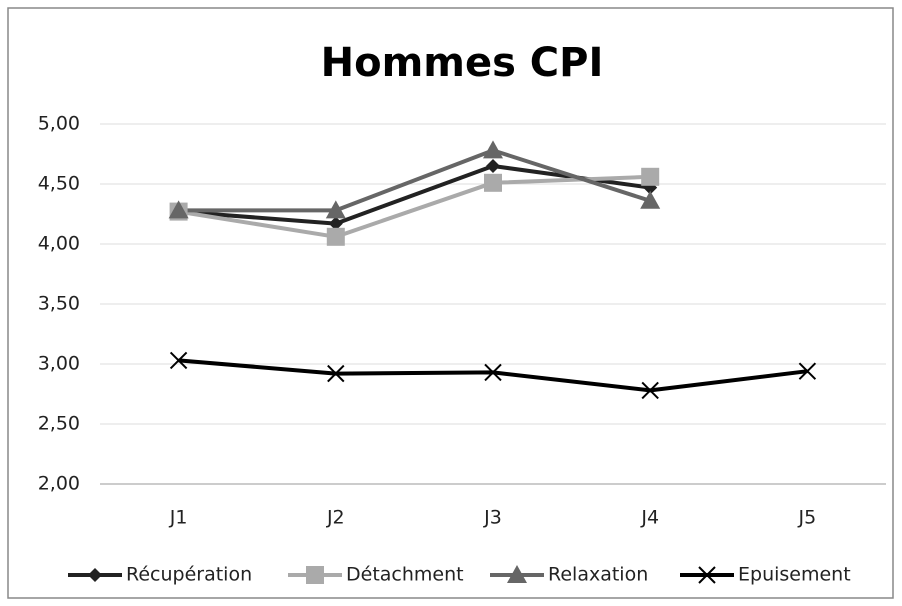 The width and height of the screenshot is (902, 606). Describe the element at coordinates (794, 575) in the screenshot. I see `legend-label: Epuisement` at that location.